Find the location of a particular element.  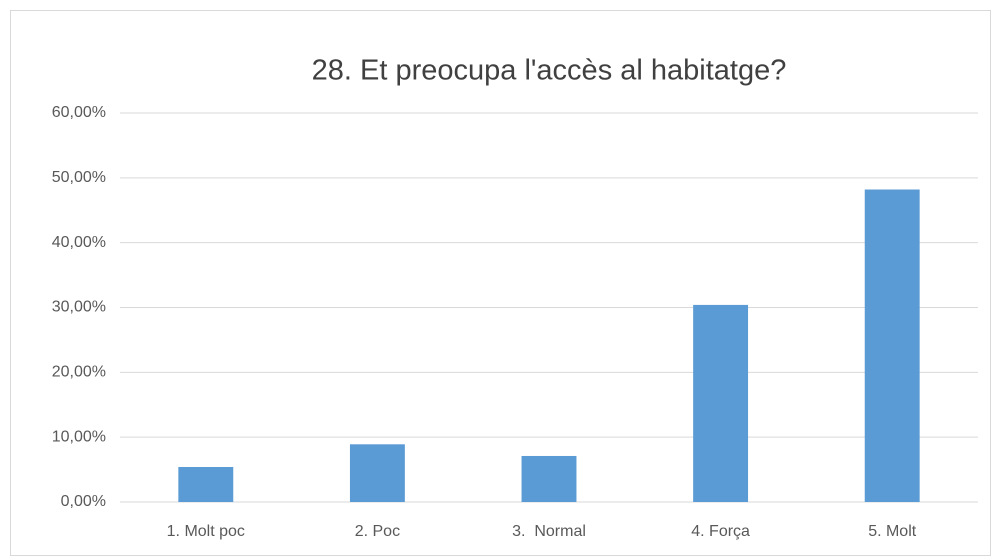

x-tick-label: 5. Molt is located at coordinates (892, 531).